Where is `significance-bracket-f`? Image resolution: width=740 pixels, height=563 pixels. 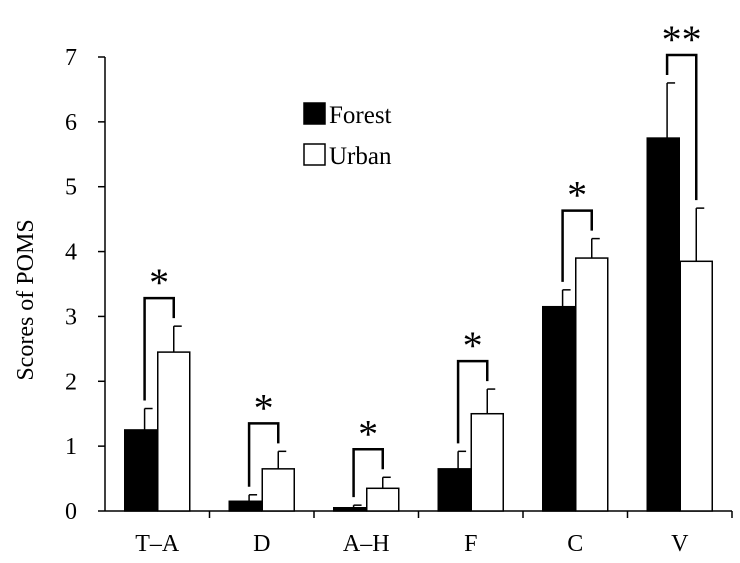 significance-bracket-f is located at coordinates (472, 401).